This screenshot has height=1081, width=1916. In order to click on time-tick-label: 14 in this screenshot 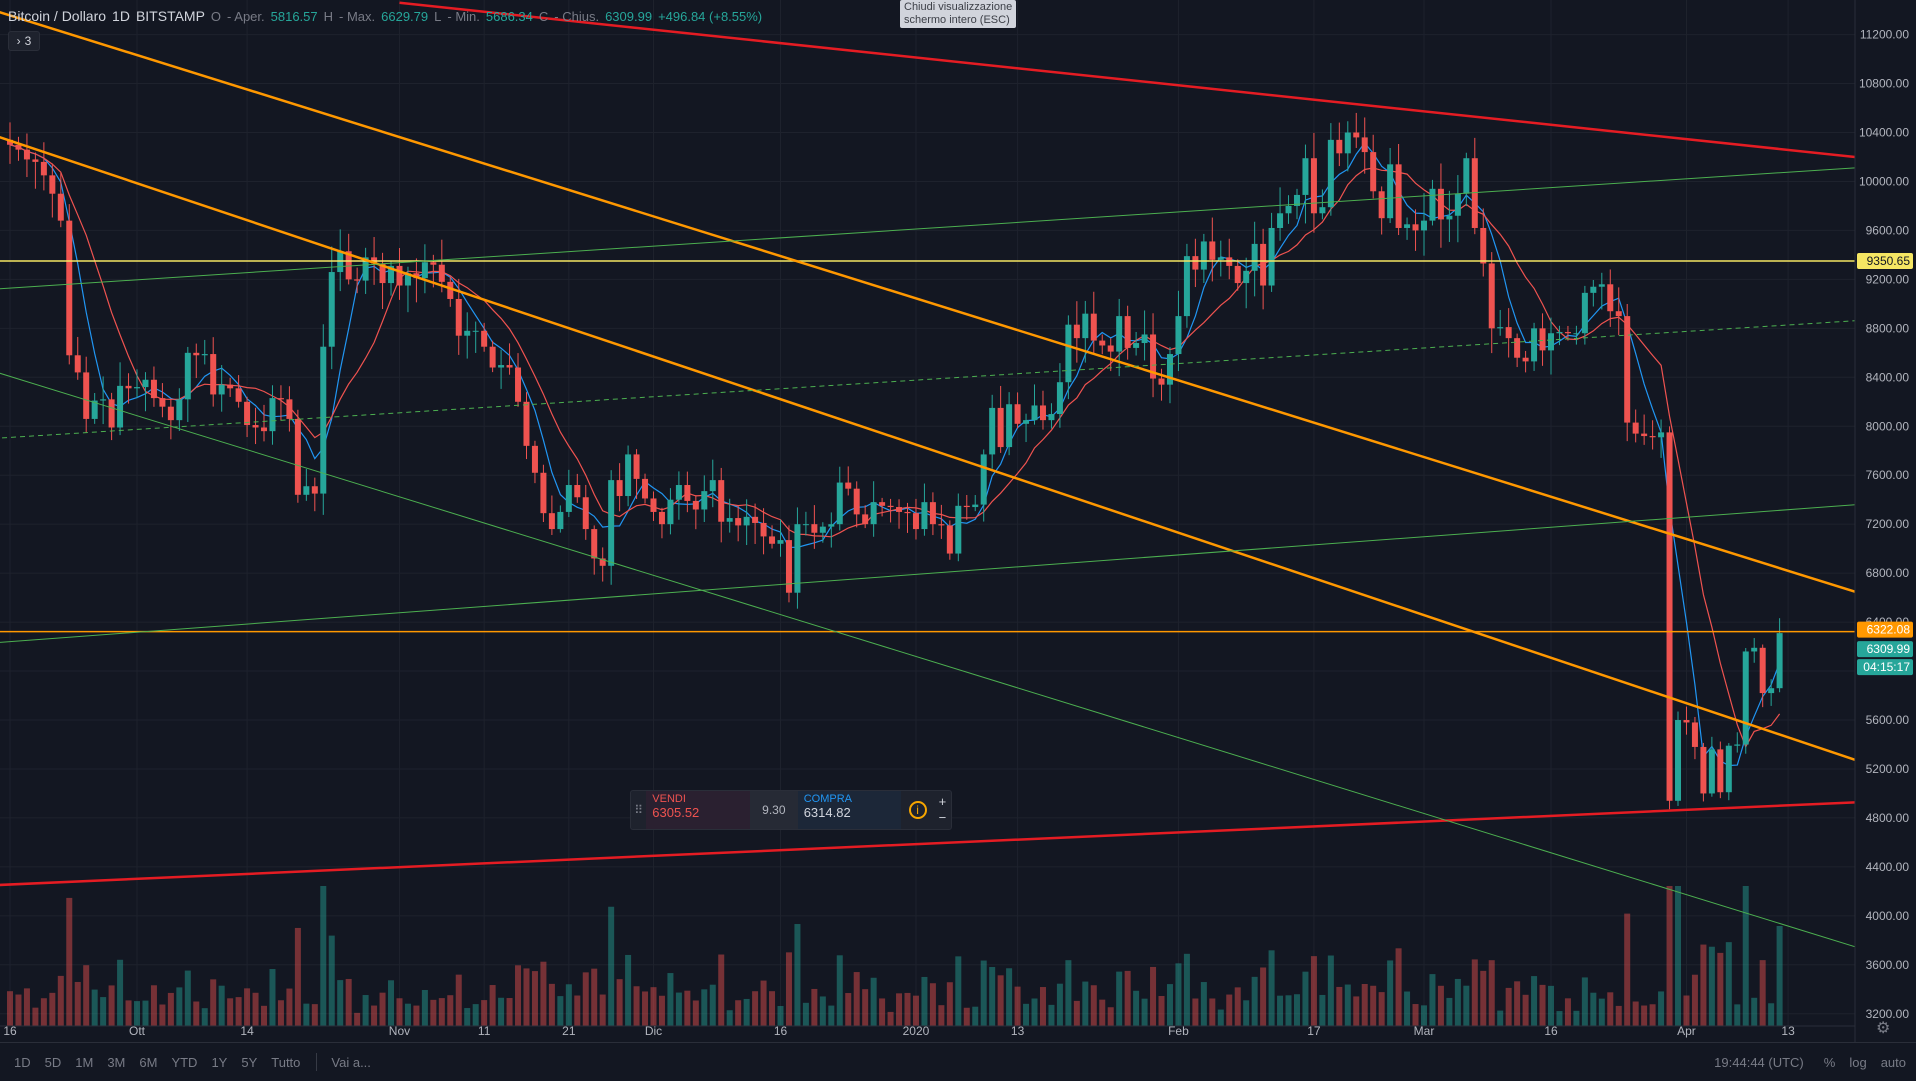, I will do `click(247, 1031)`.